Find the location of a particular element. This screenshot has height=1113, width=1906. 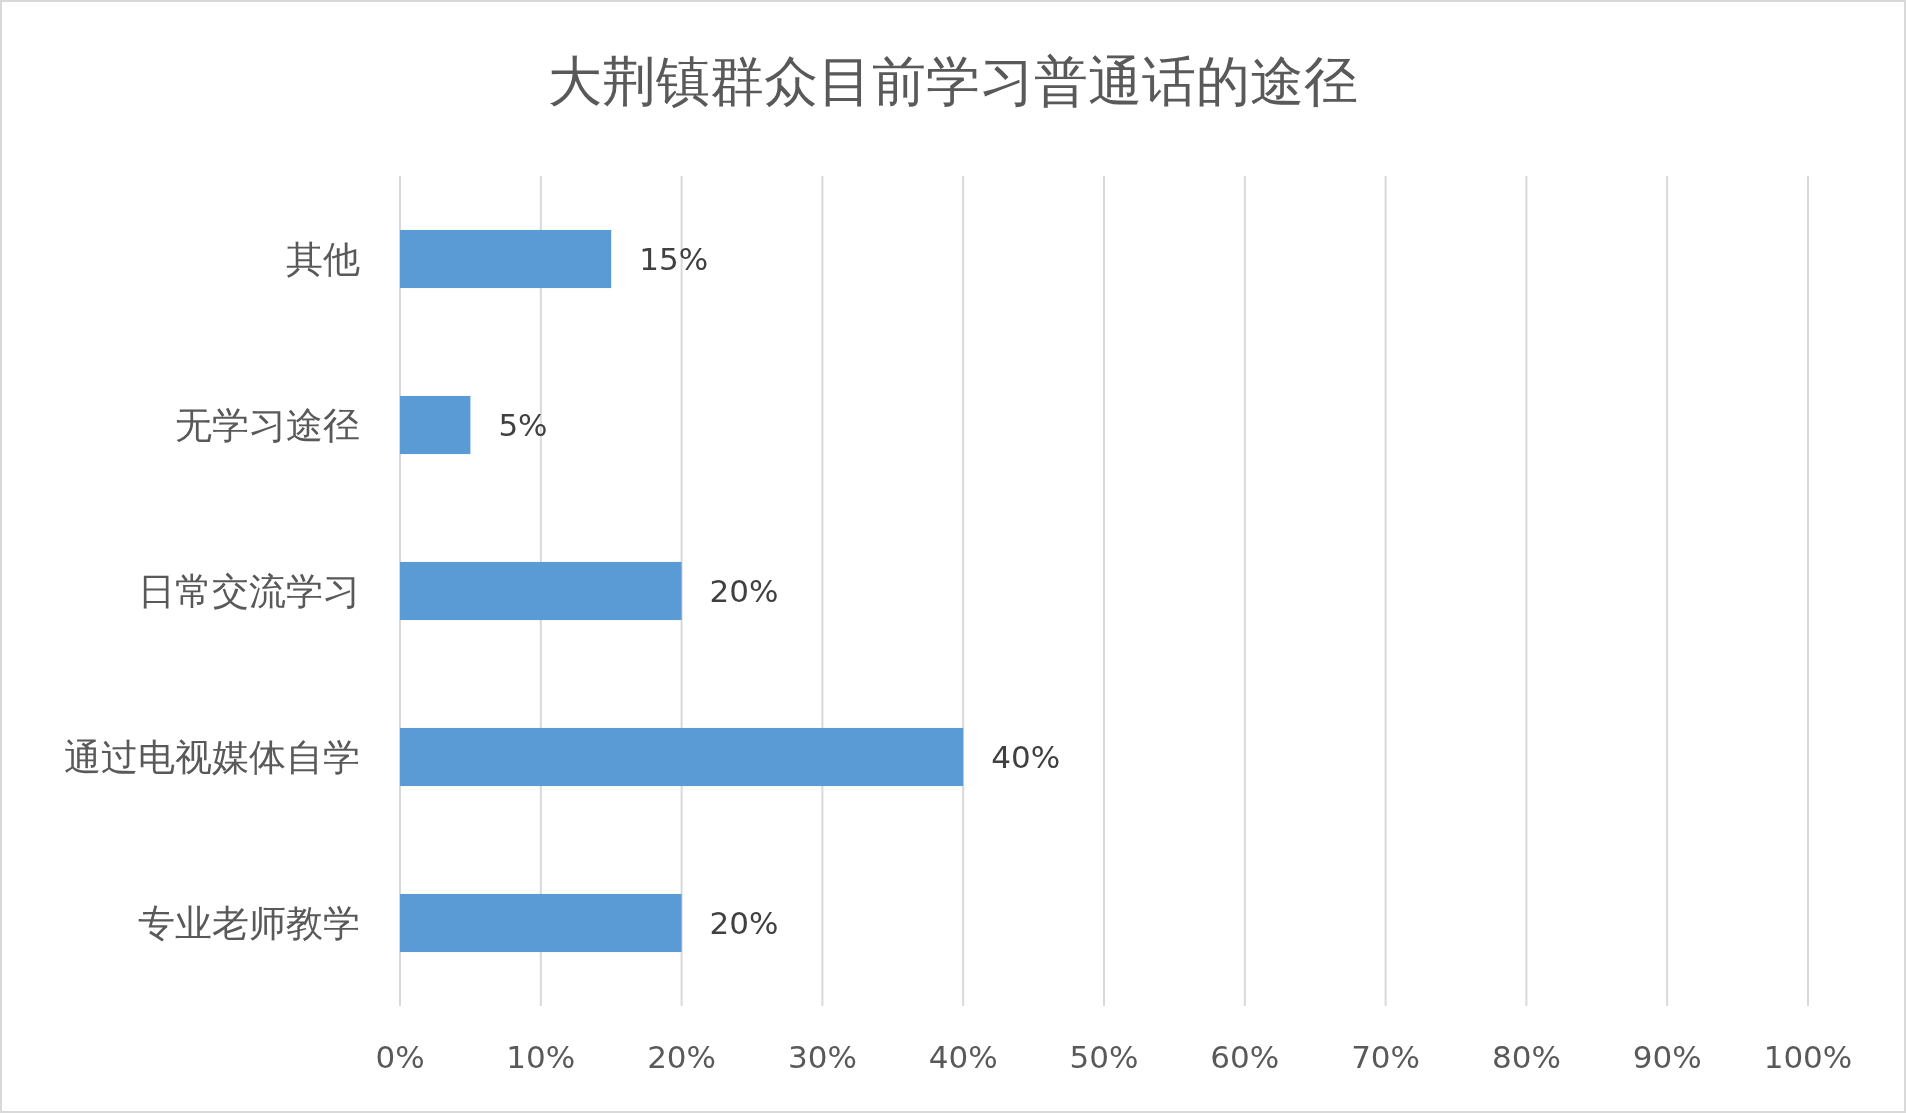

data-label: 5% is located at coordinates (523, 425).